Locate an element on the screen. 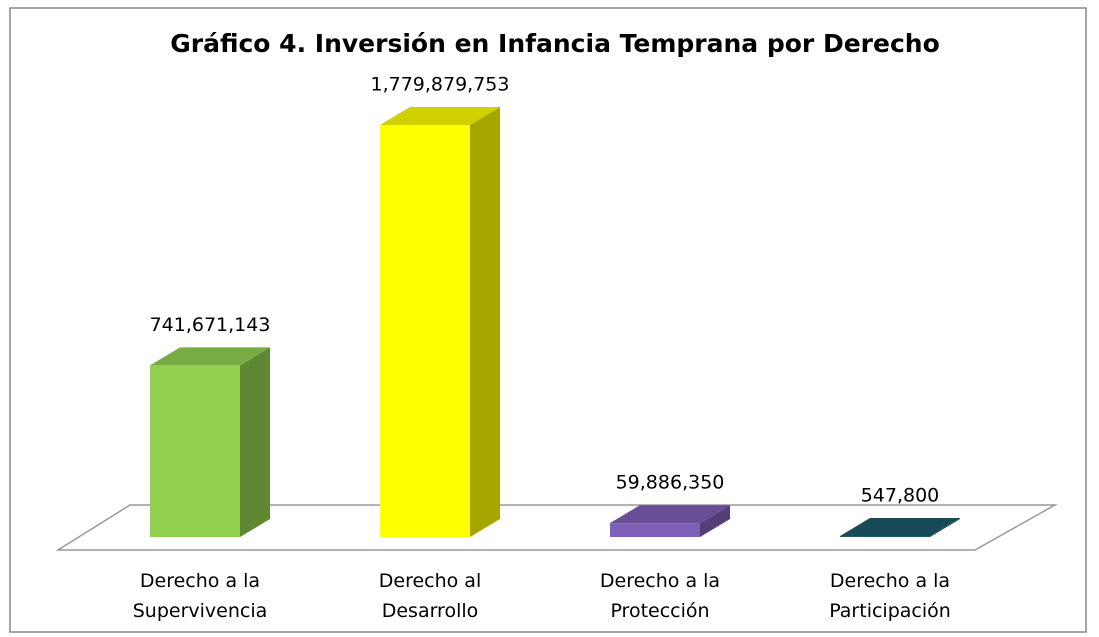 The image size is (1099, 637). floor is located at coordinates (556, 527).